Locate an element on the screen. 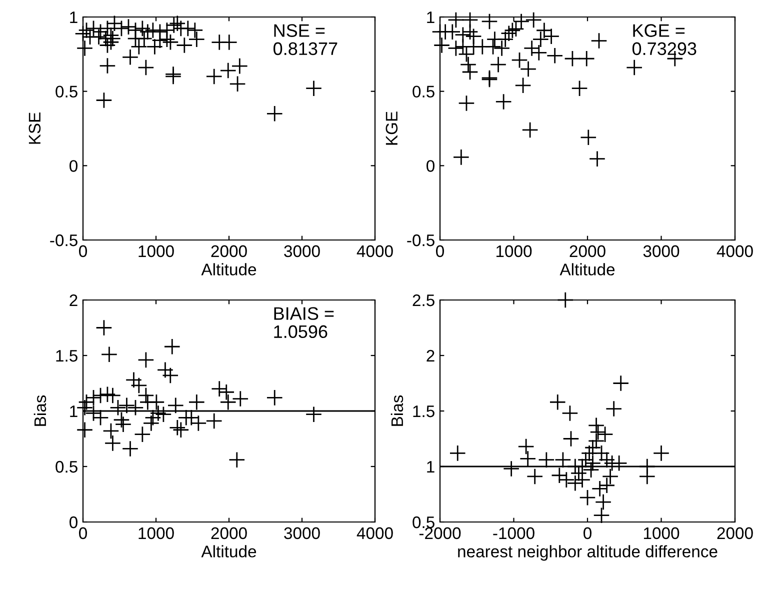 Image resolution: width=770 pixels, height=605 pixels. x-tick-label: -2000 is located at coordinates (440, 533).